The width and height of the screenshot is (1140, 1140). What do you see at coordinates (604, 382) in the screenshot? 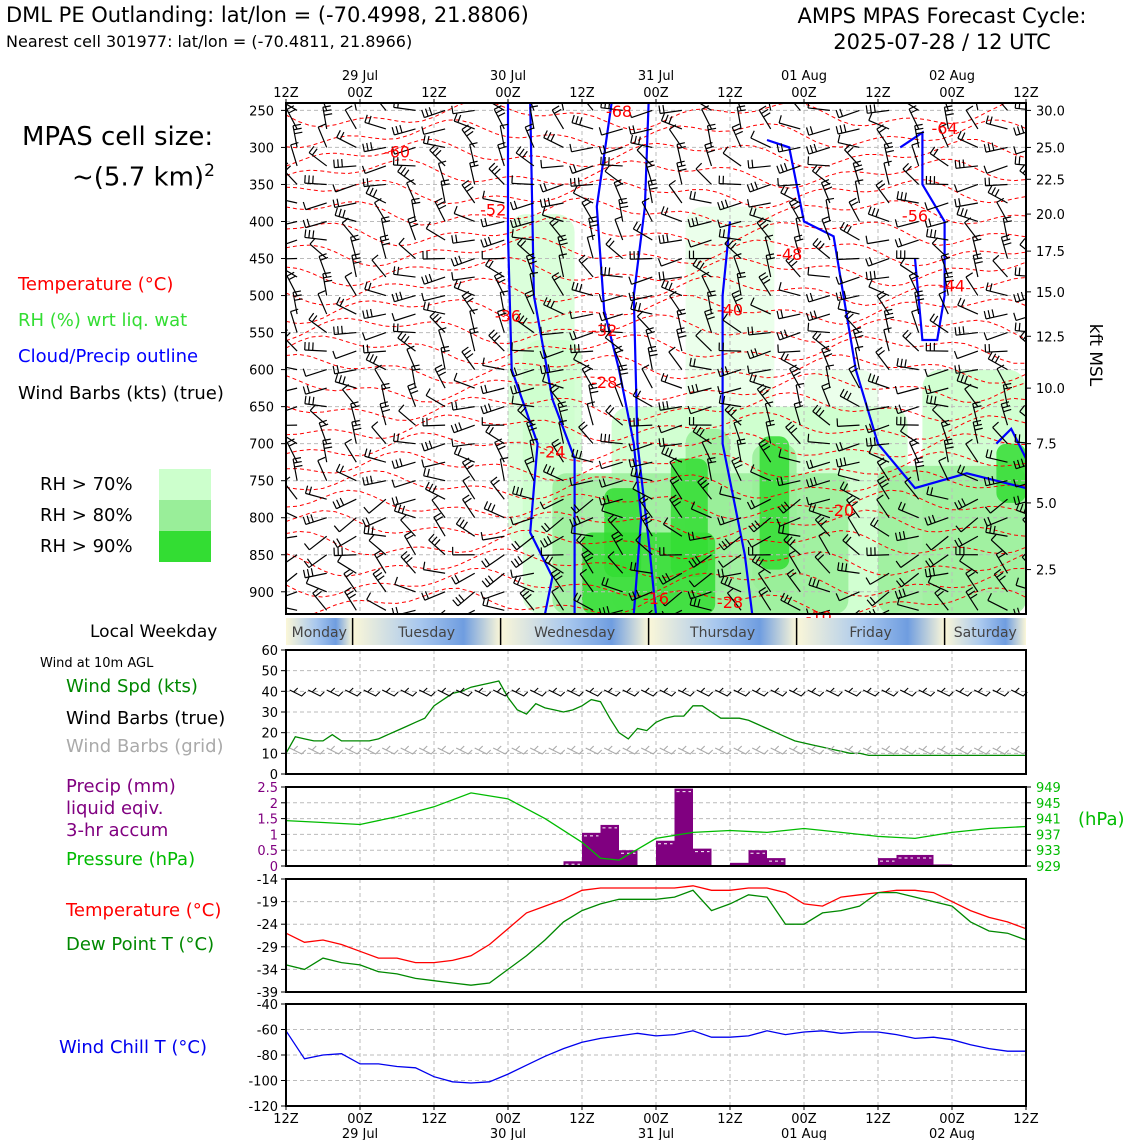
I see `temperature-label: -28` at bounding box center [604, 382].